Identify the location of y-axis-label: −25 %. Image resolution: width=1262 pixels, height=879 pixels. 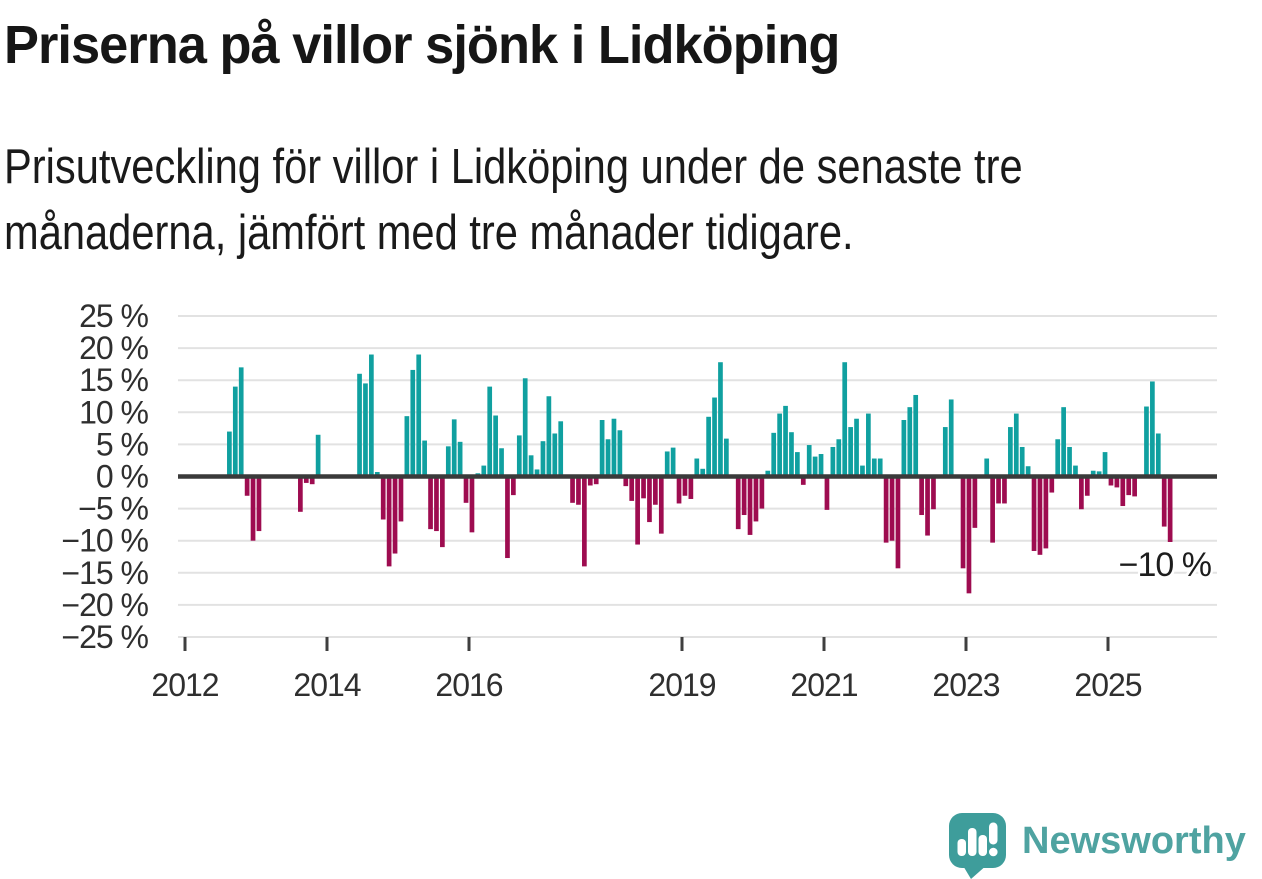
(104, 637).